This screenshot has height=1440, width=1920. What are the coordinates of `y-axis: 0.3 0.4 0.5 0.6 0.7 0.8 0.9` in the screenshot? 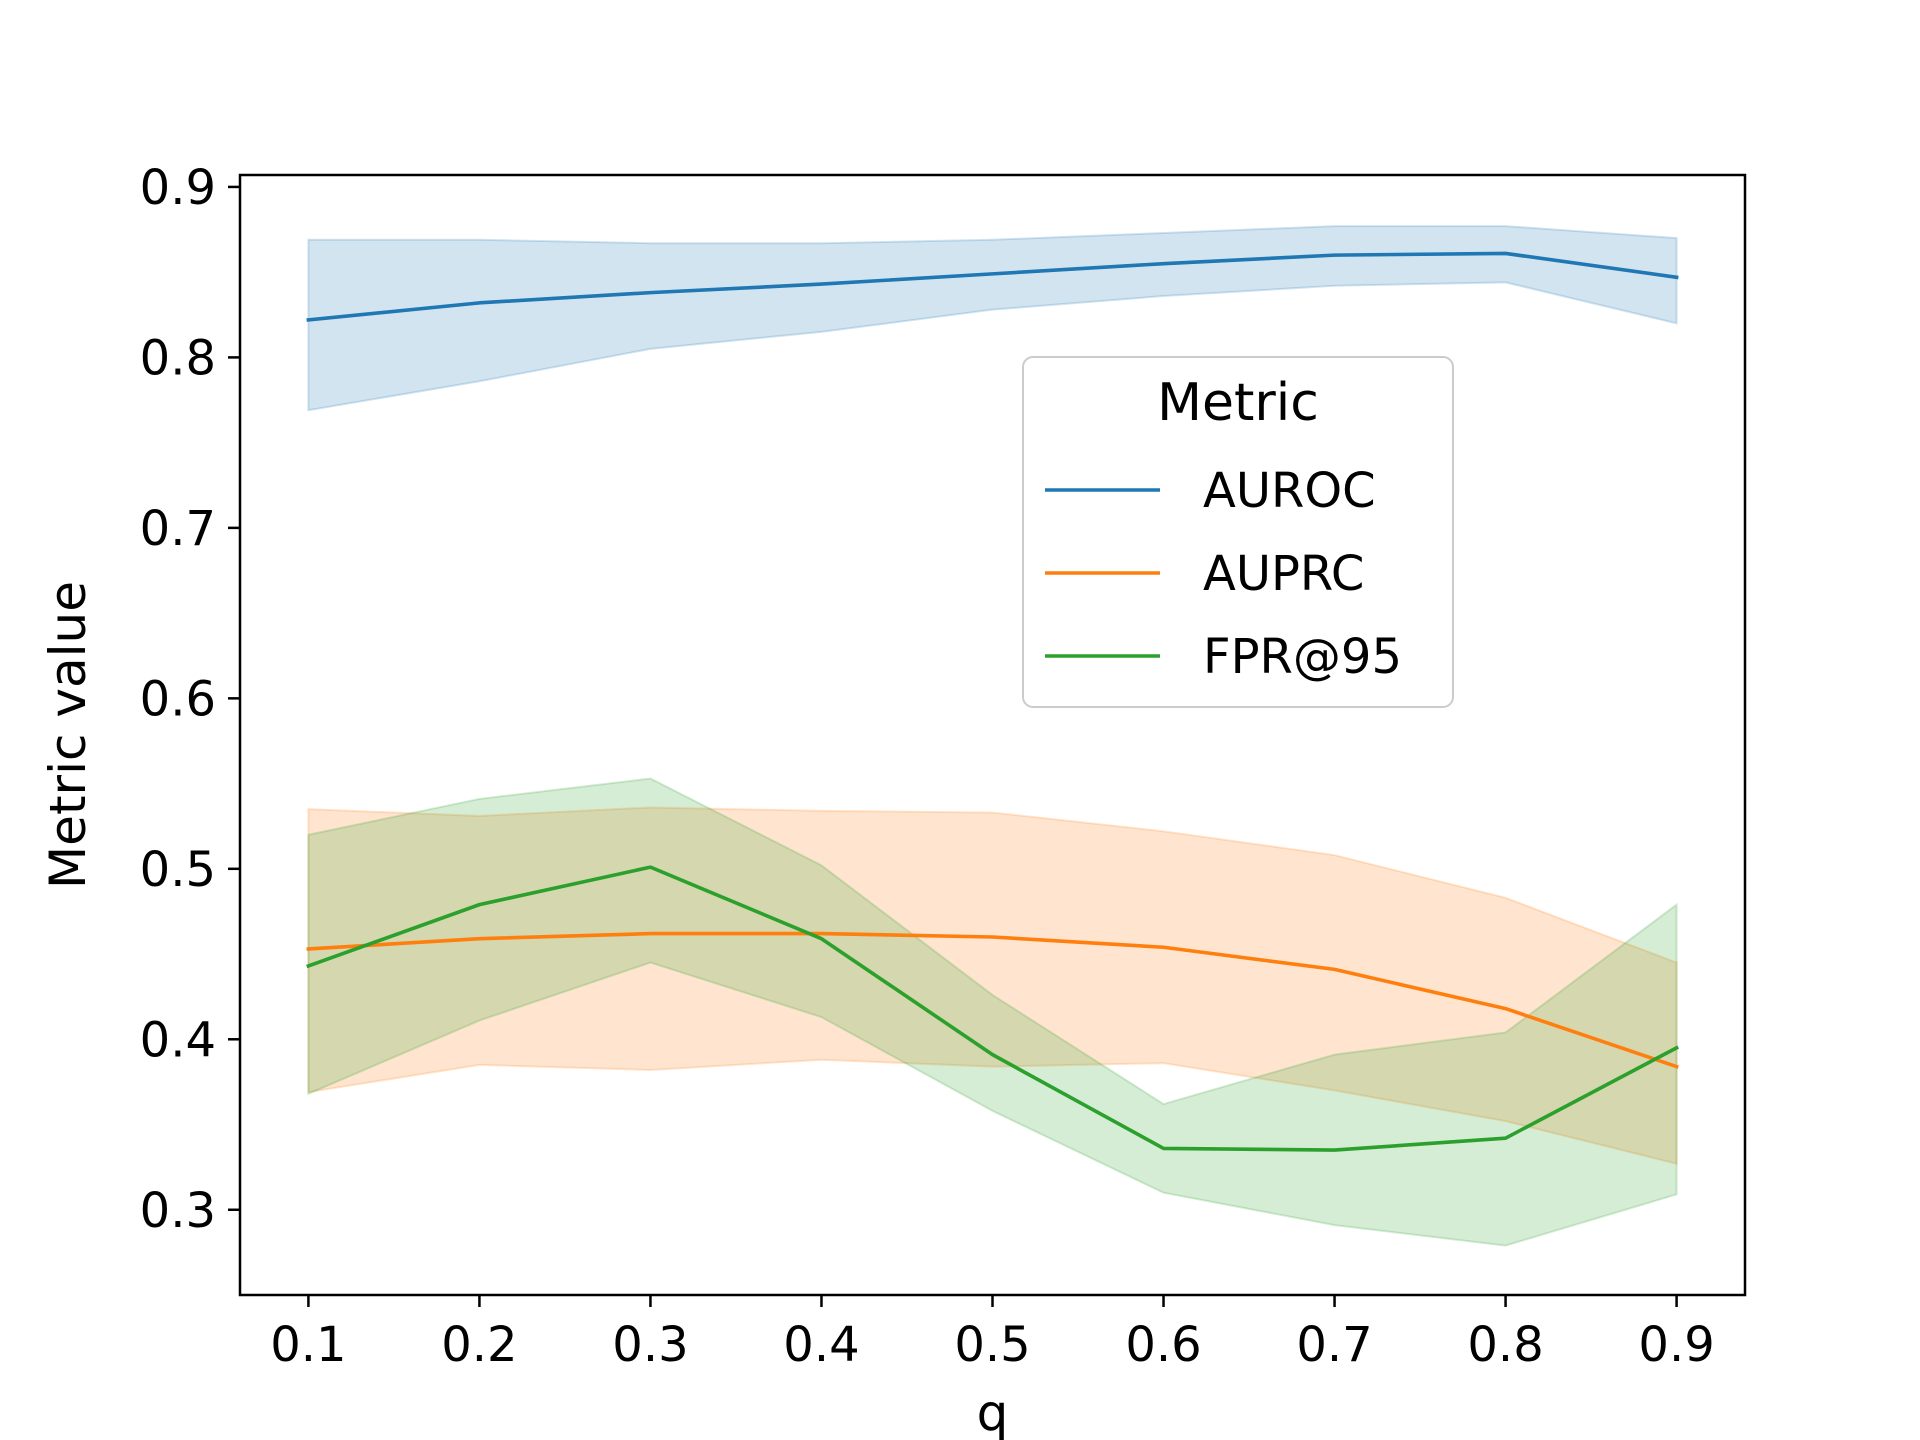 It's located at (190, 699).